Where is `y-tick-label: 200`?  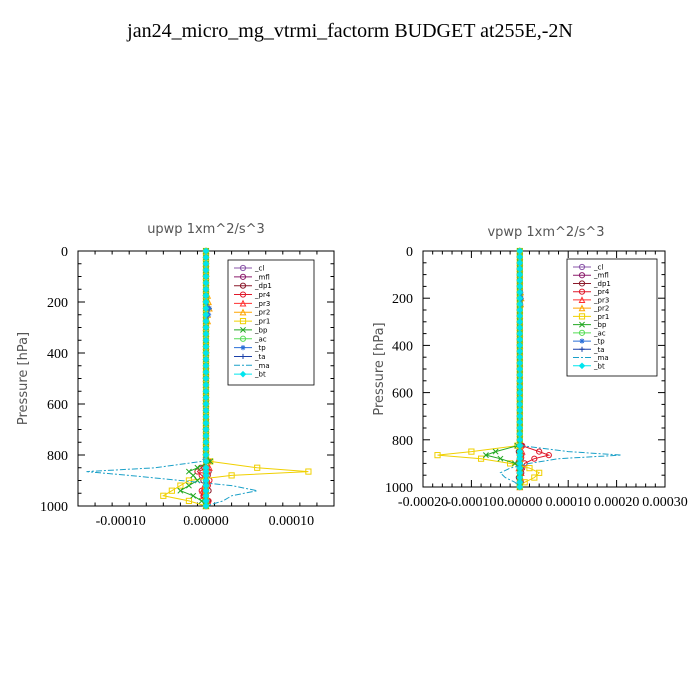 y-tick-label: 200 is located at coordinates (57, 303).